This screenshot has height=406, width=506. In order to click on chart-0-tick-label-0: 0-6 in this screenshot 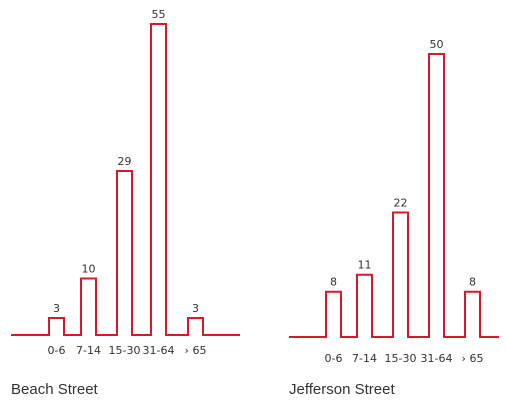, I will do `click(57, 350)`.